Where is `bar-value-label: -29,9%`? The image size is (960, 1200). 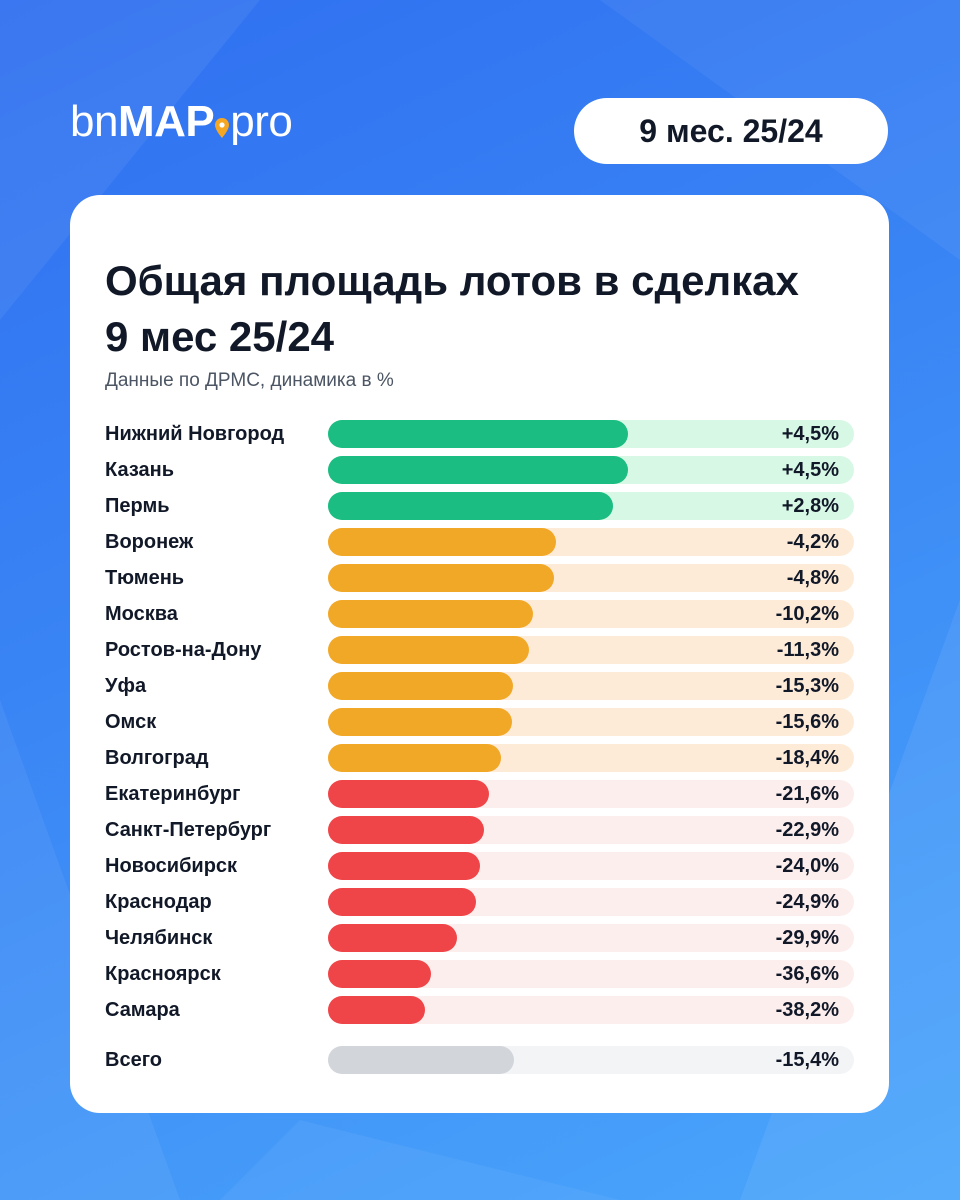
bar-value-label: -29,9% is located at coordinates (807, 938).